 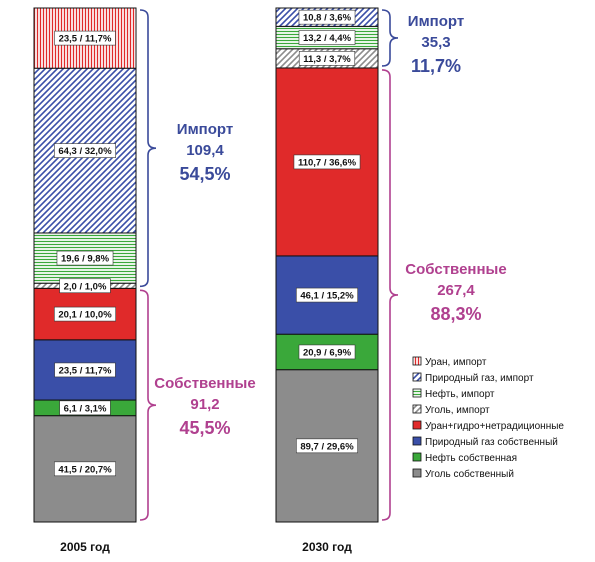 What do you see at coordinates (435, 42) in the screenshot?
I see `annotation-import-1-value: 35,3` at bounding box center [435, 42].